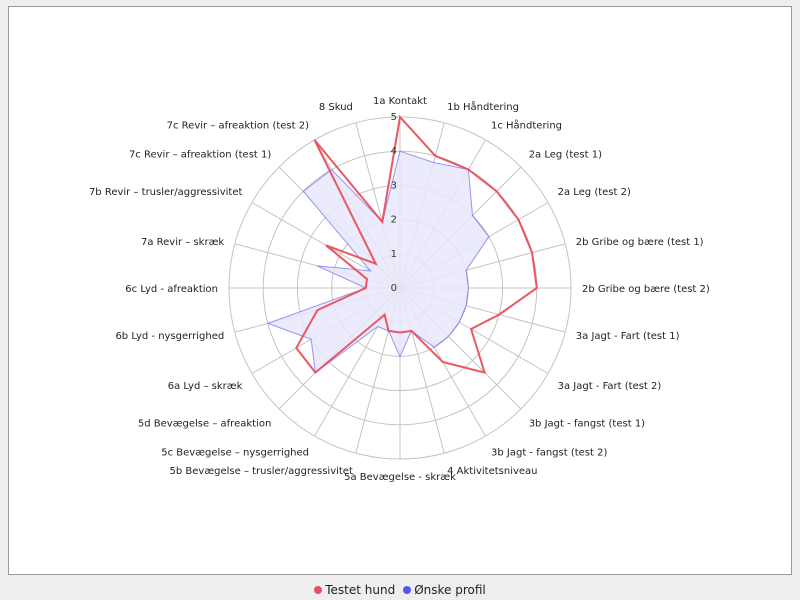 The width and height of the screenshot is (800, 600). Describe the element at coordinates (394, 185) in the screenshot. I see `radial-tick-label: 3` at that location.